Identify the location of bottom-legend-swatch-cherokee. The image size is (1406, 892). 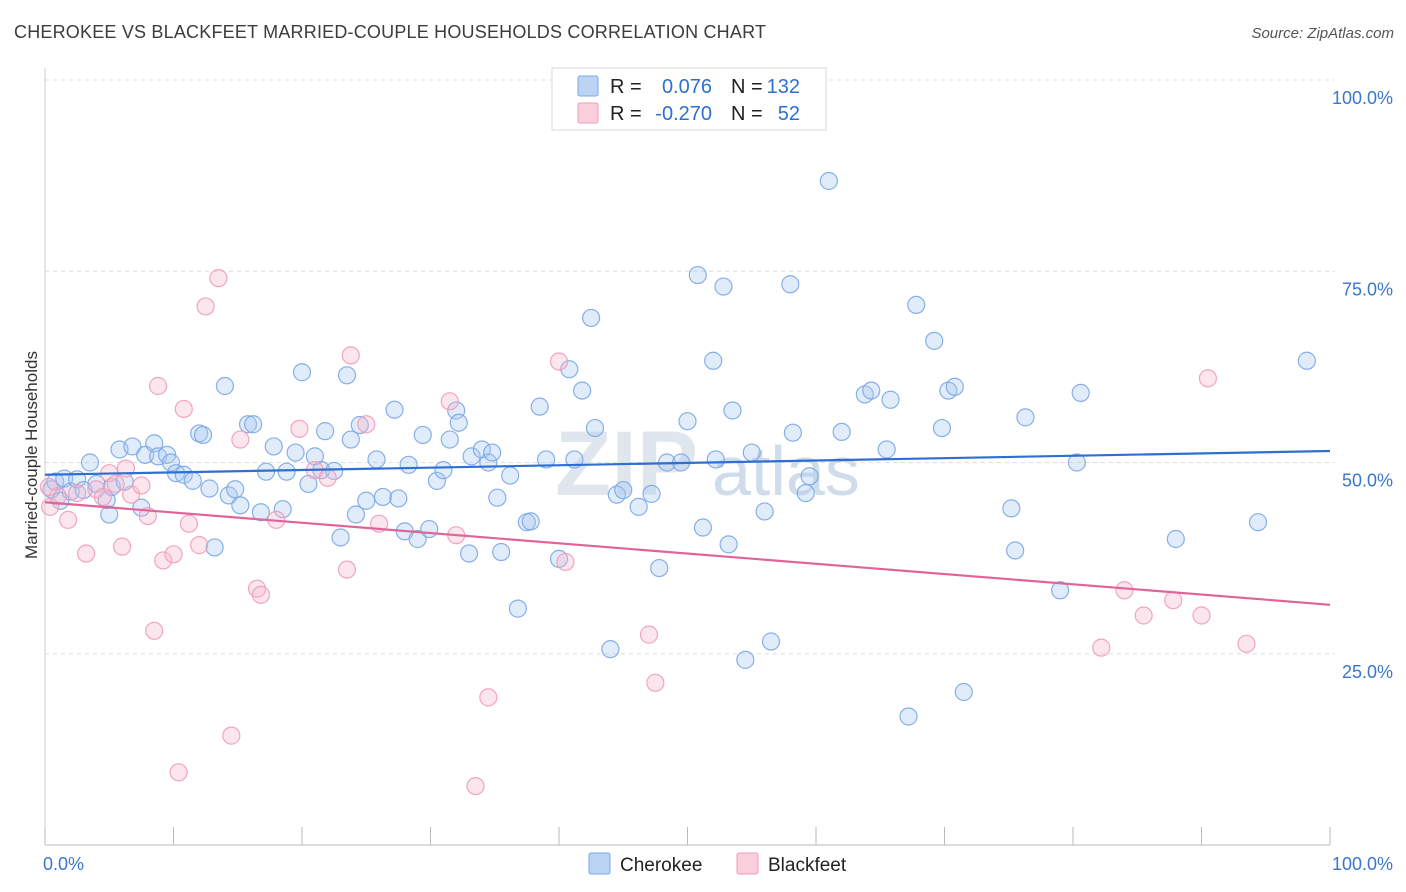
(599, 863).